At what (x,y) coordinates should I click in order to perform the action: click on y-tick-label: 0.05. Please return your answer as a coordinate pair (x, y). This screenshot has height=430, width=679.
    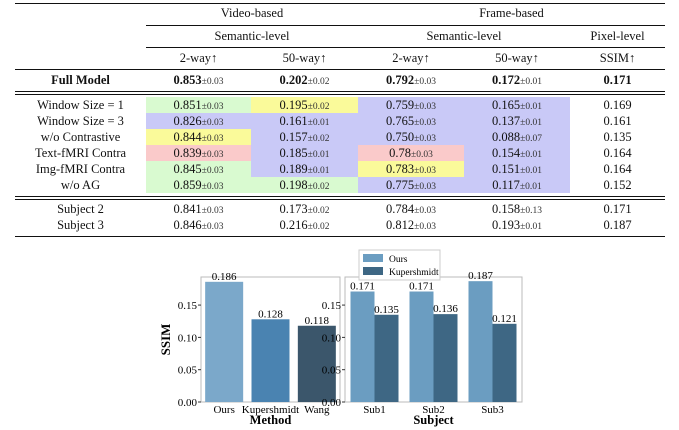
    Looking at the image, I should click on (332, 371).